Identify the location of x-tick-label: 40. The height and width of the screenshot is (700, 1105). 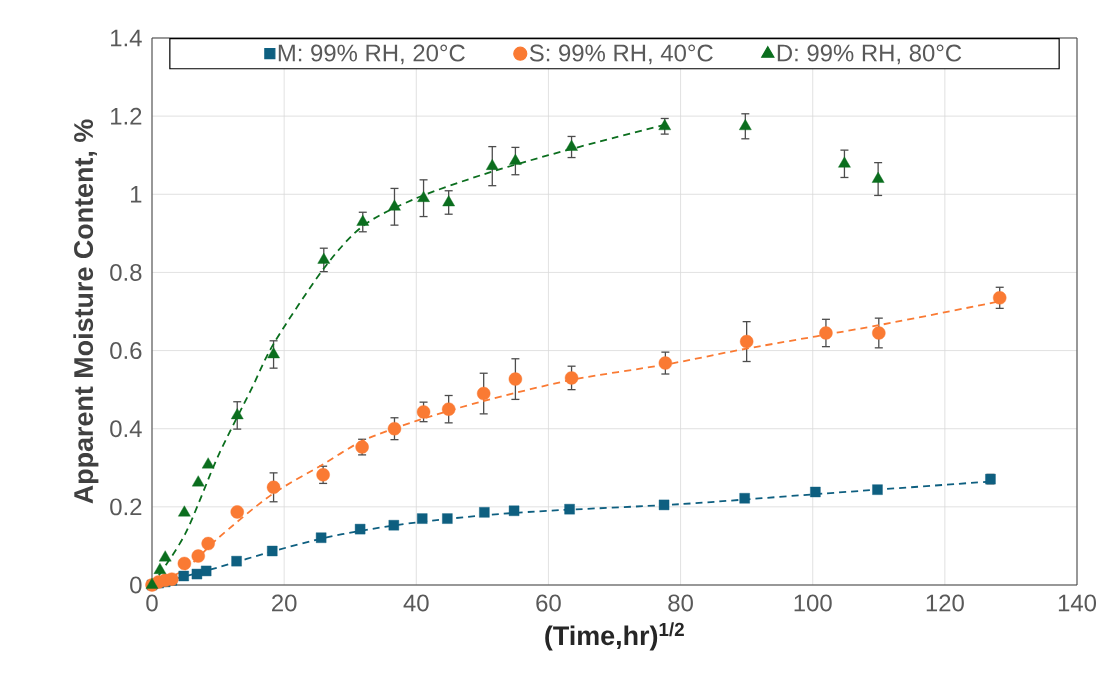
(416, 603).